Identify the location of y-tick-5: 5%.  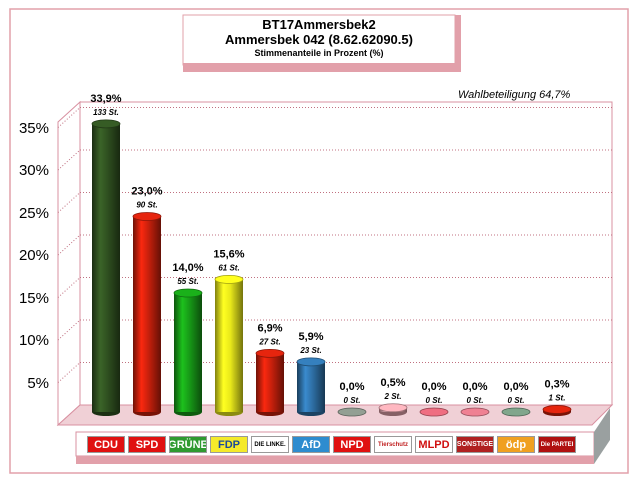
(38, 383).